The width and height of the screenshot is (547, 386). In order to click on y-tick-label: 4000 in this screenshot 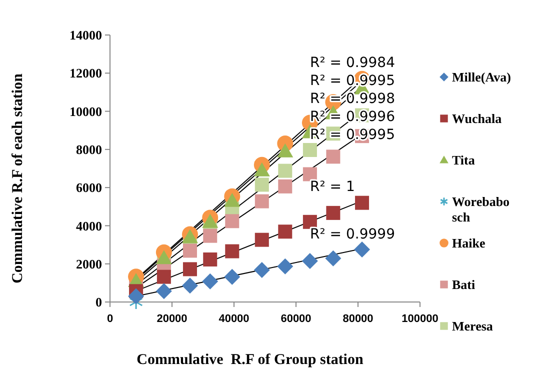, I will do `click(89, 226)`.